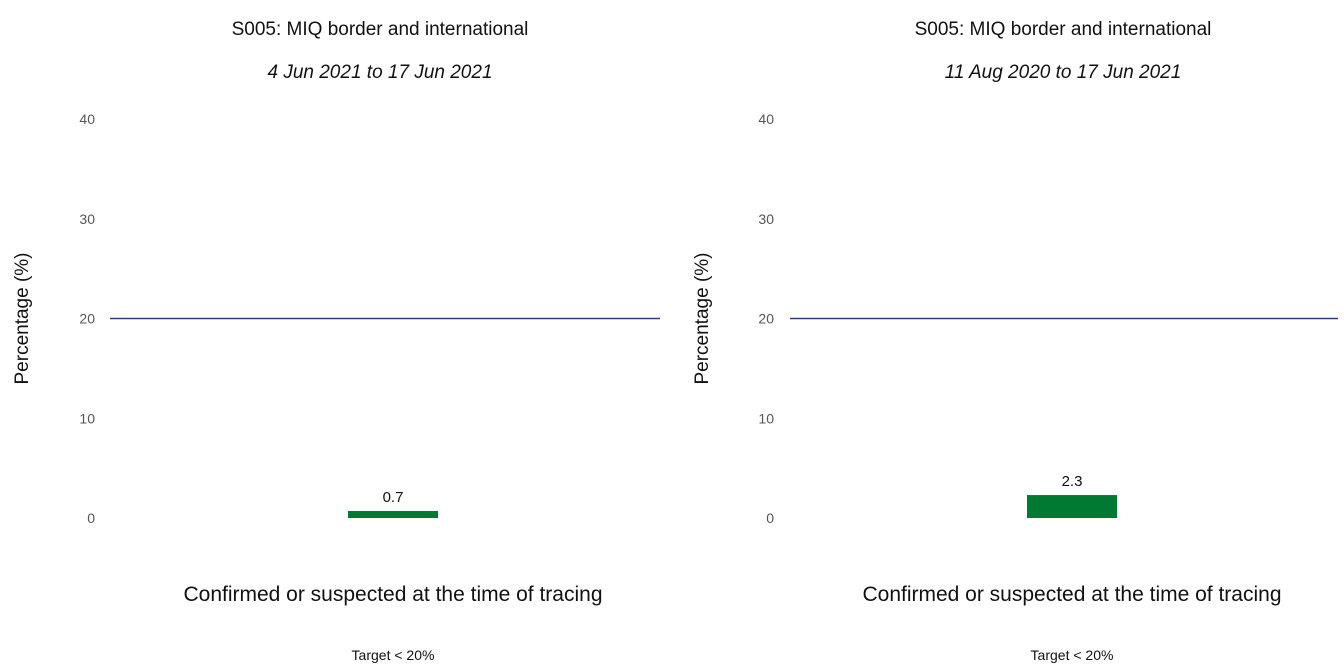  What do you see at coordinates (379, 72) in the screenshot?
I see `chart-subtitle: 4 Jun 2021 to 17 Jun 2021` at bounding box center [379, 72].